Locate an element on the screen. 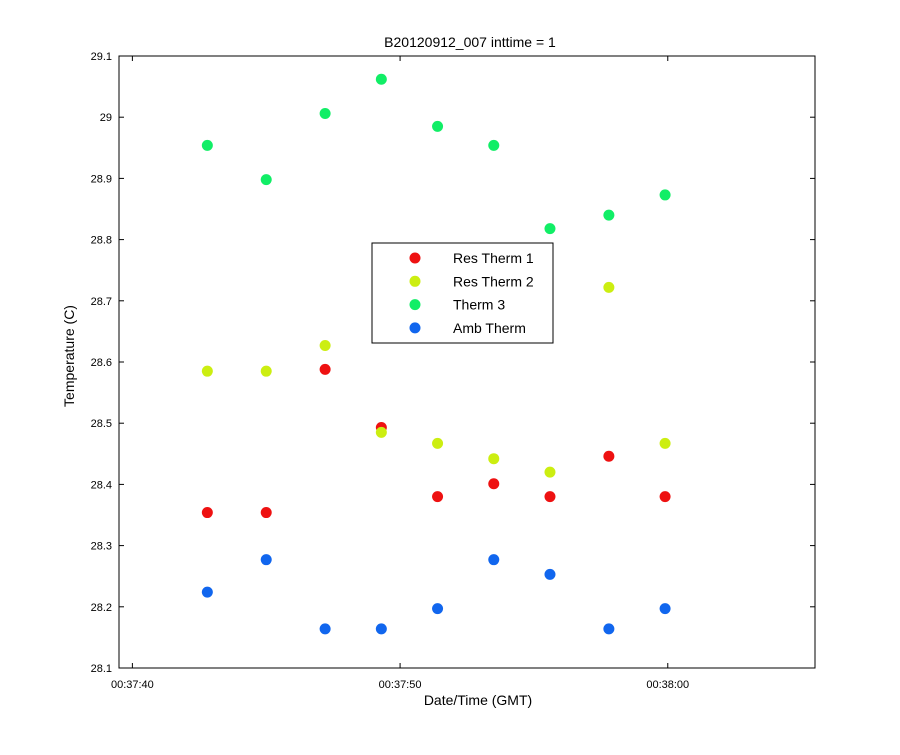 The height and width of the screenshot is (755, 900). chart-title: B20120912_007 inttime = 1 is located at coordinates (470, 42).